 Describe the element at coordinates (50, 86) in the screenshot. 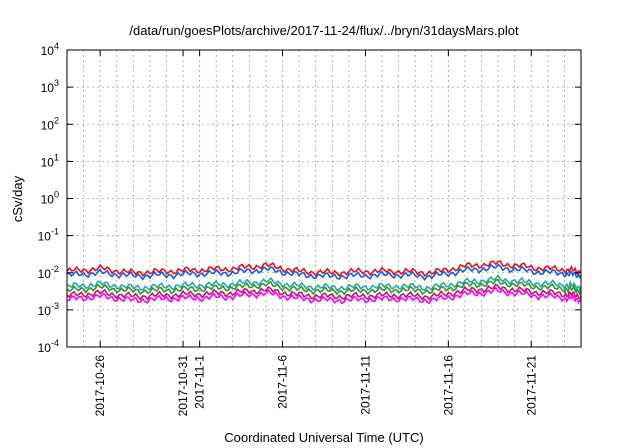

I see `y-tick-label: 10³` at that location.